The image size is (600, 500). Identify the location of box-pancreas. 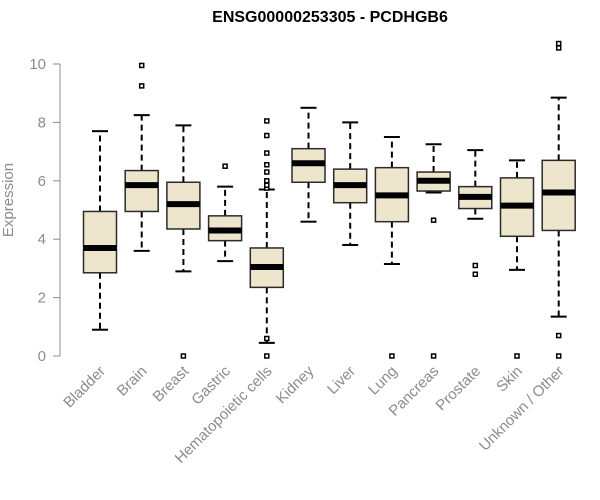
(433, 251).